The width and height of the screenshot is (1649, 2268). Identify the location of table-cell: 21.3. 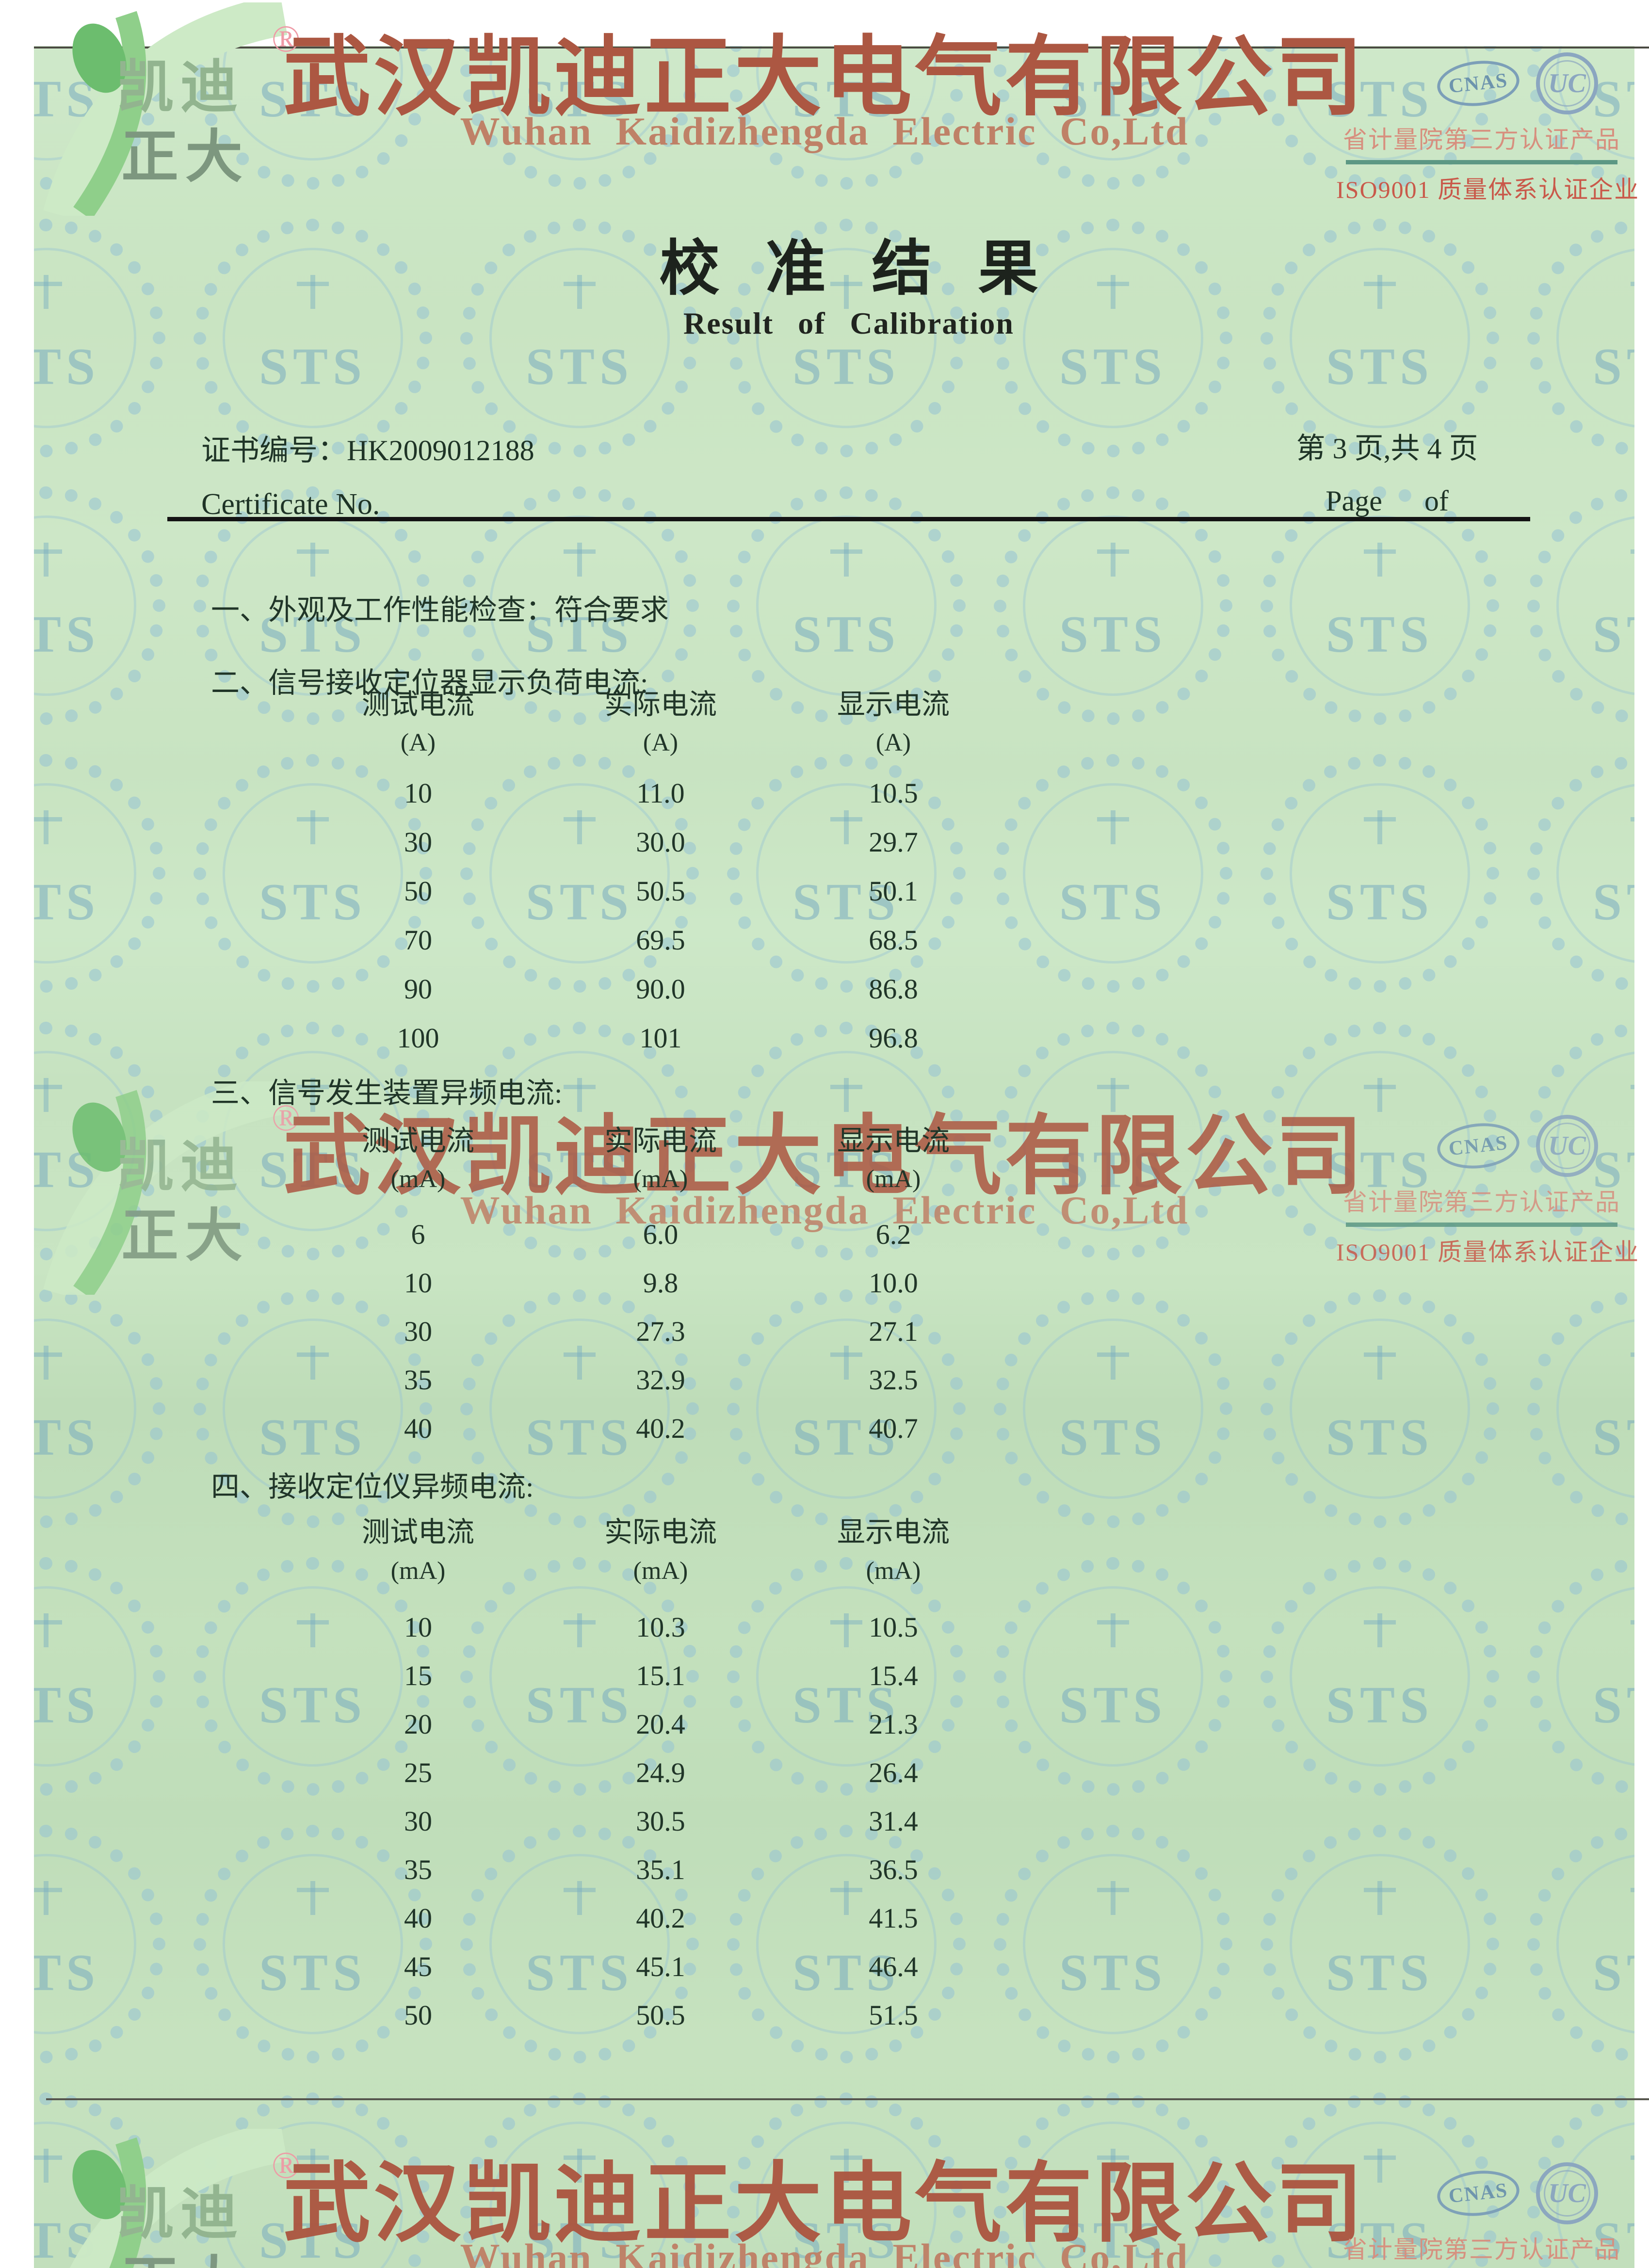
(893, 1724).